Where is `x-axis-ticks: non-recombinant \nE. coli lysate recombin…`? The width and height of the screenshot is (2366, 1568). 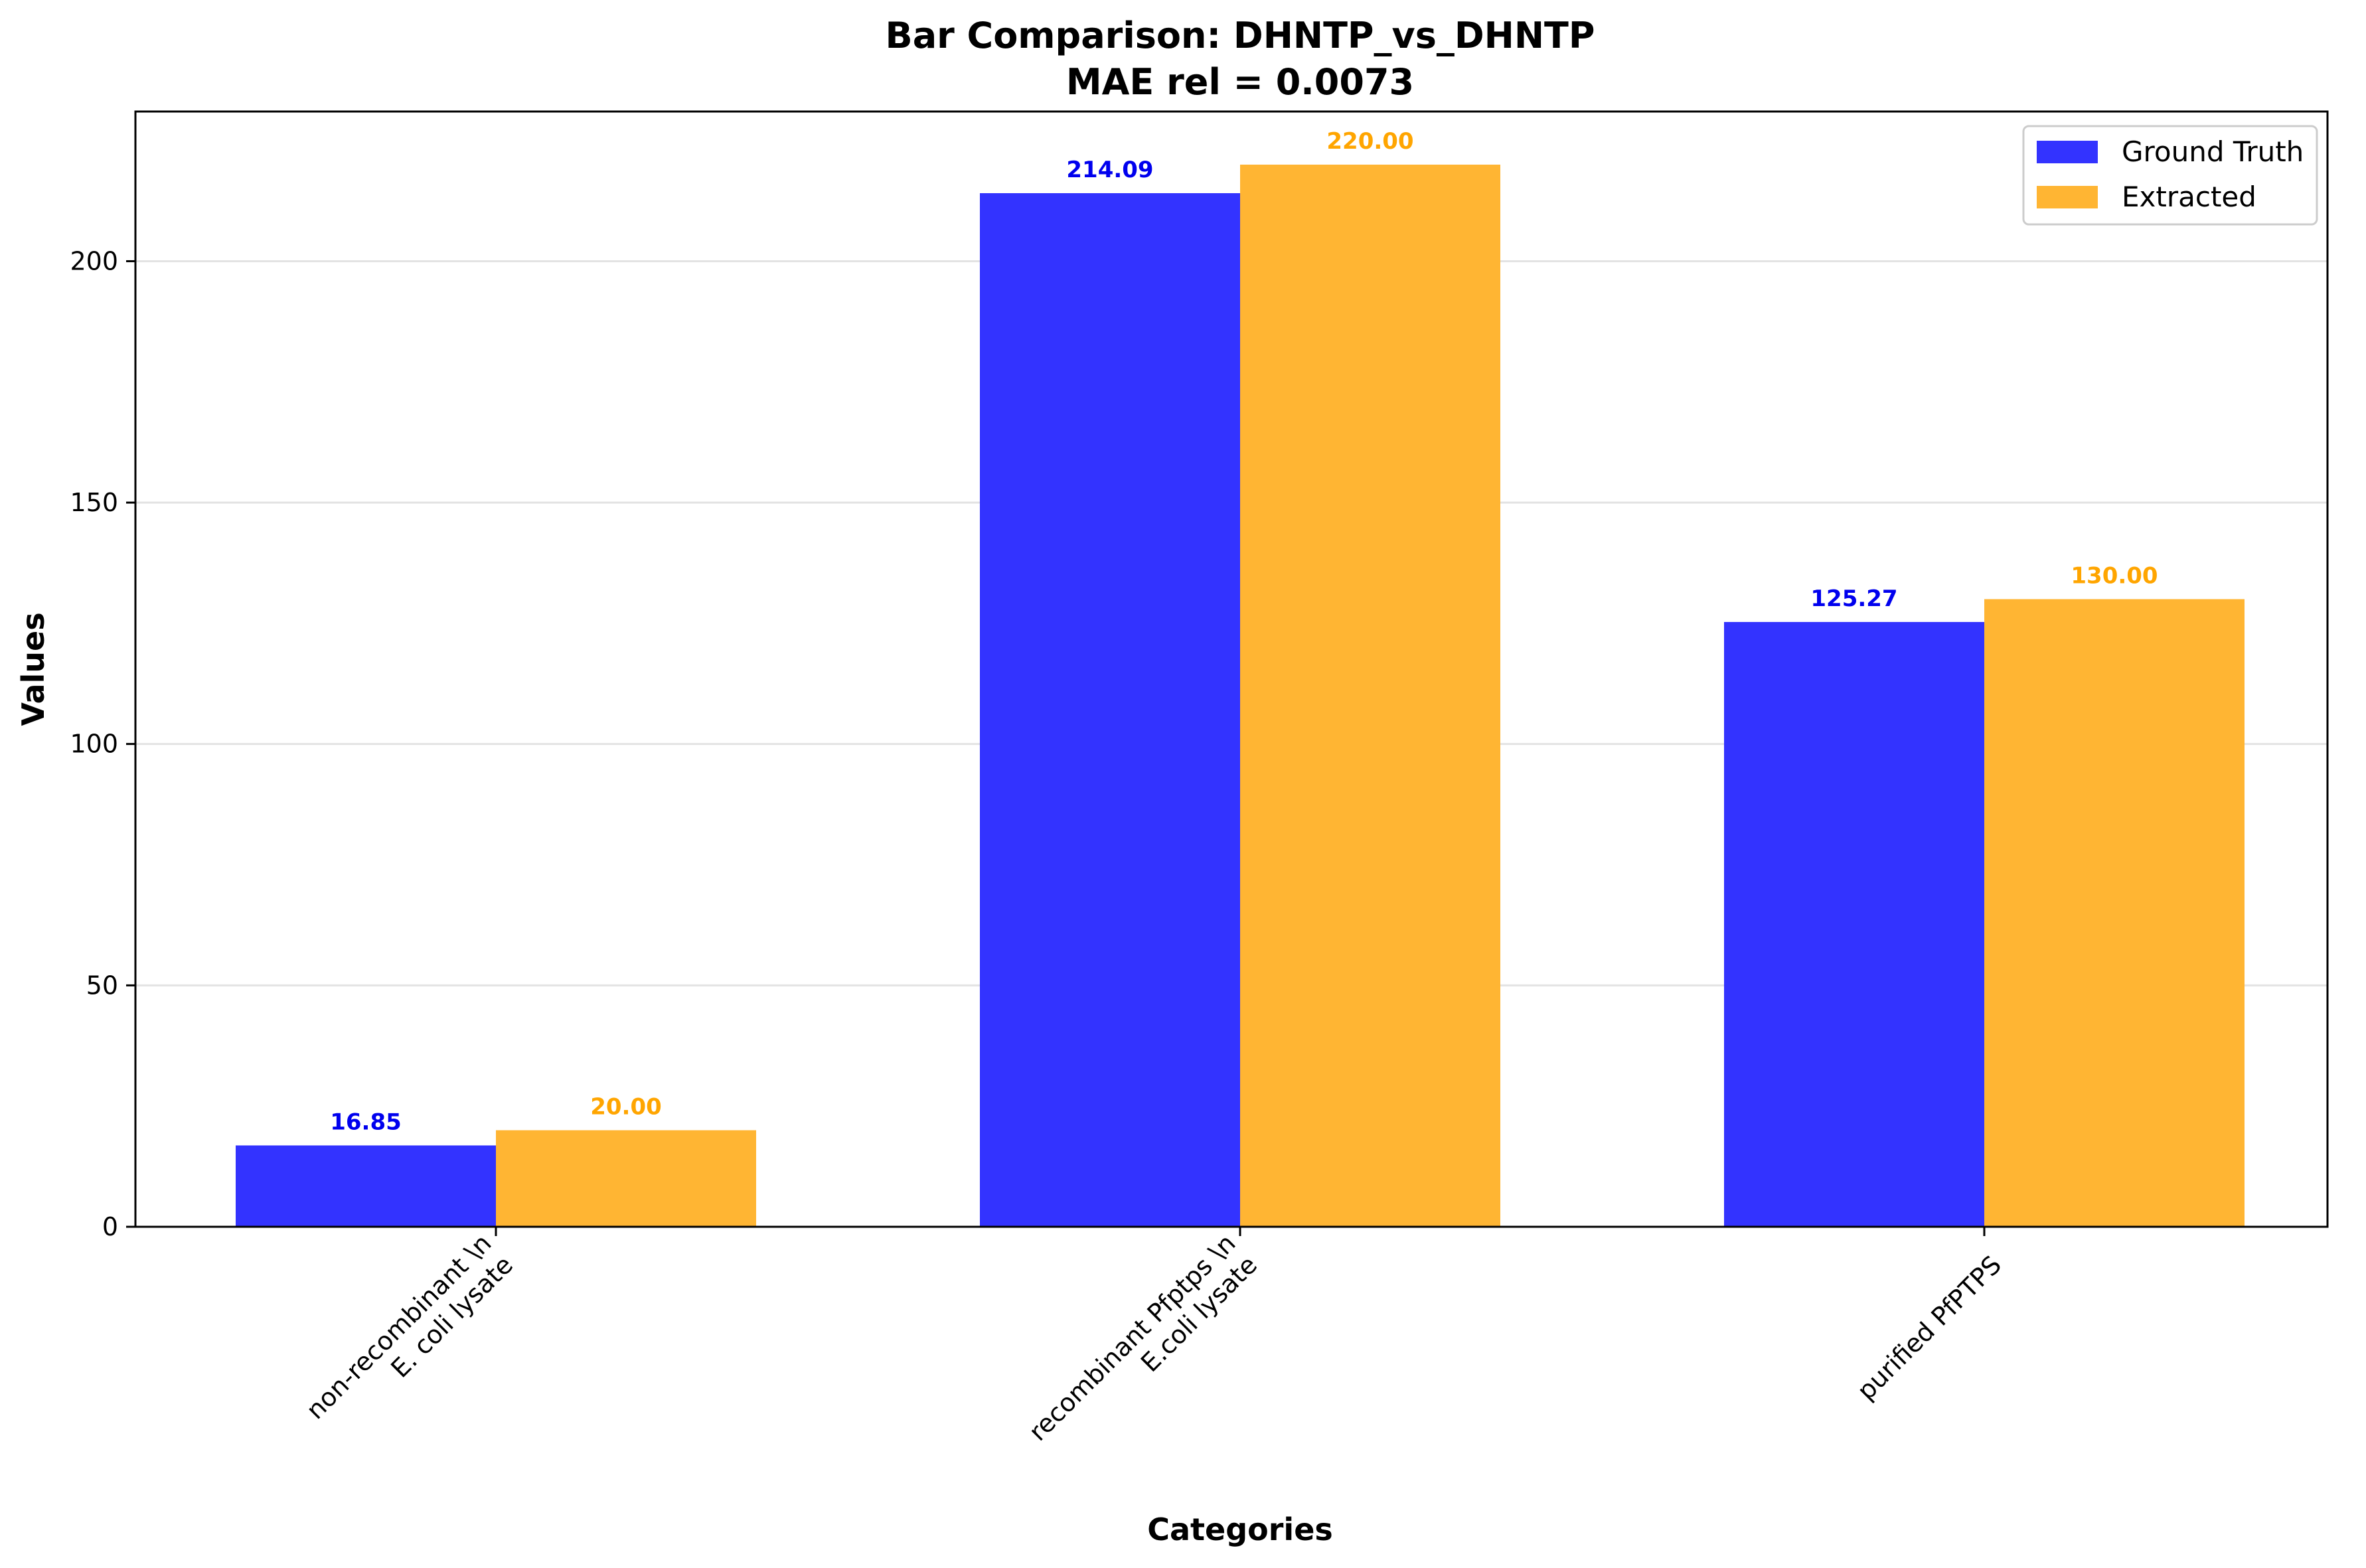
x-axis-ticks: non-recombinant \nE. coli lysate recombin… is located at coordinates (1154, 1348).